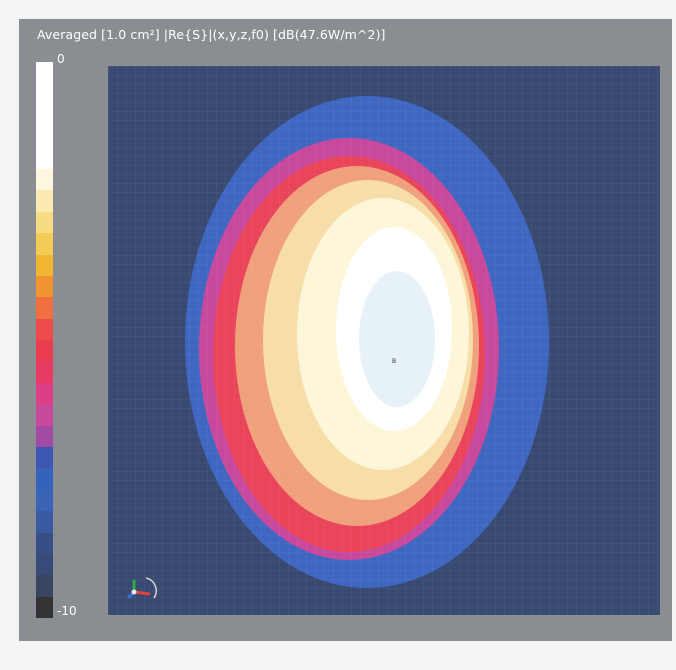 This screenshot has height=670, width=676. What do you see at coordinates (144, 588) in the screenshot?
I see `coordinate-axes-icon` at bounding box center [144, 588].